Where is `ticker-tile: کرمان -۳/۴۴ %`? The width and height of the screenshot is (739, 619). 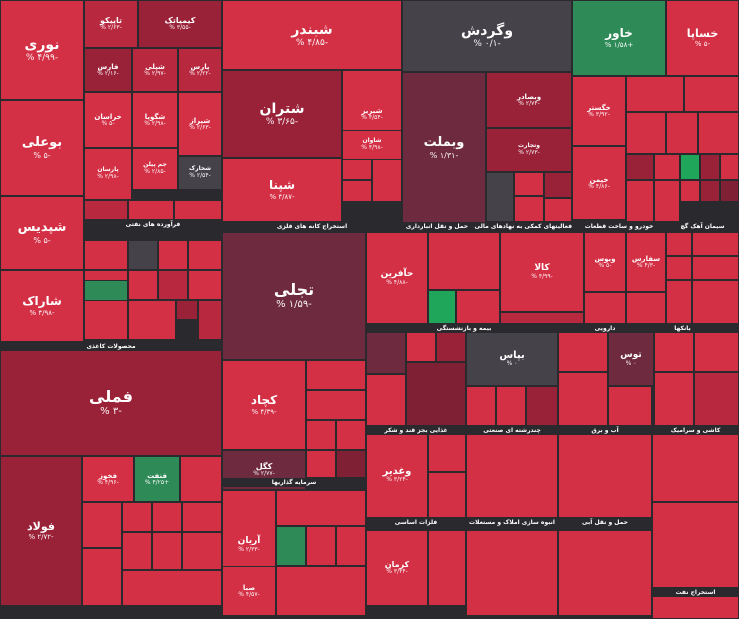
ticker-tile: کرمان -۳/۴۴ % is located at coordinates (397, 568).